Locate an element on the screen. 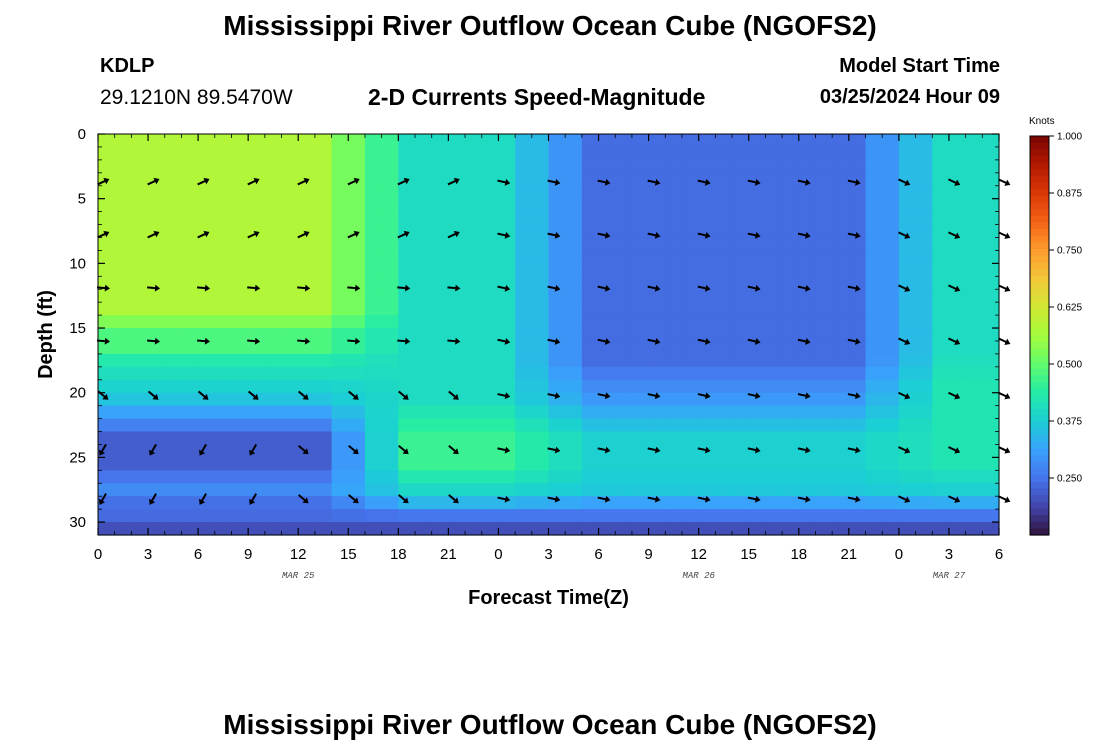 The width and height of the screenshot is (1100, 750). x-tick-label: 12 is located at coordinates (698, 554).